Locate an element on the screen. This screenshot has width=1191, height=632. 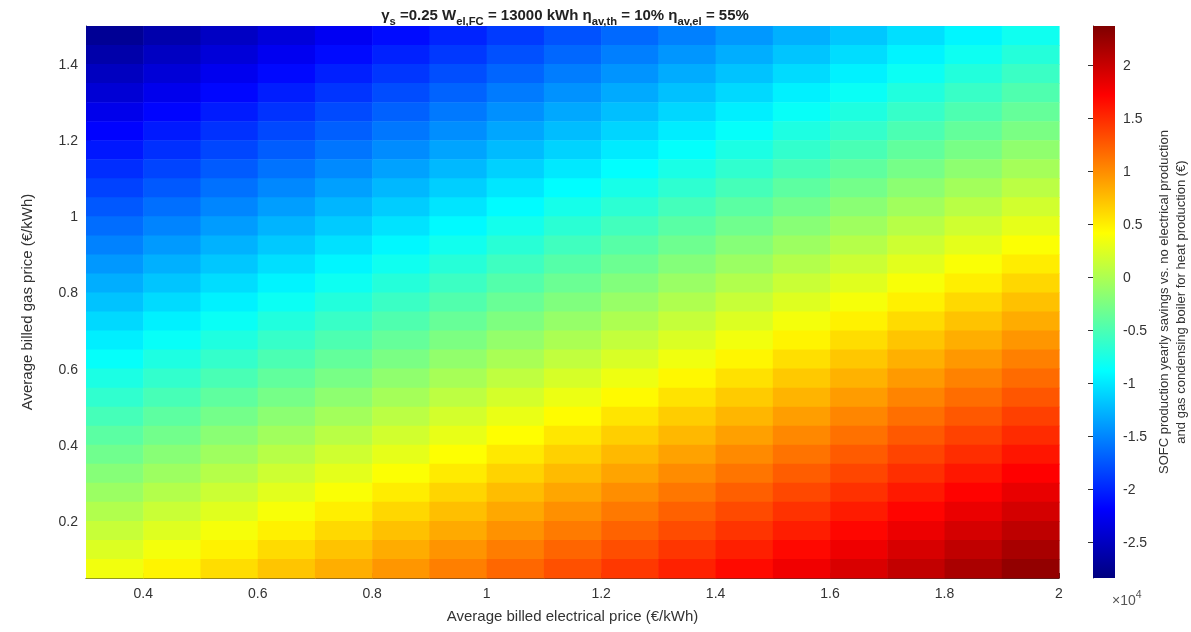
x-tick-label: 1 is located at coordinates (486, 593).